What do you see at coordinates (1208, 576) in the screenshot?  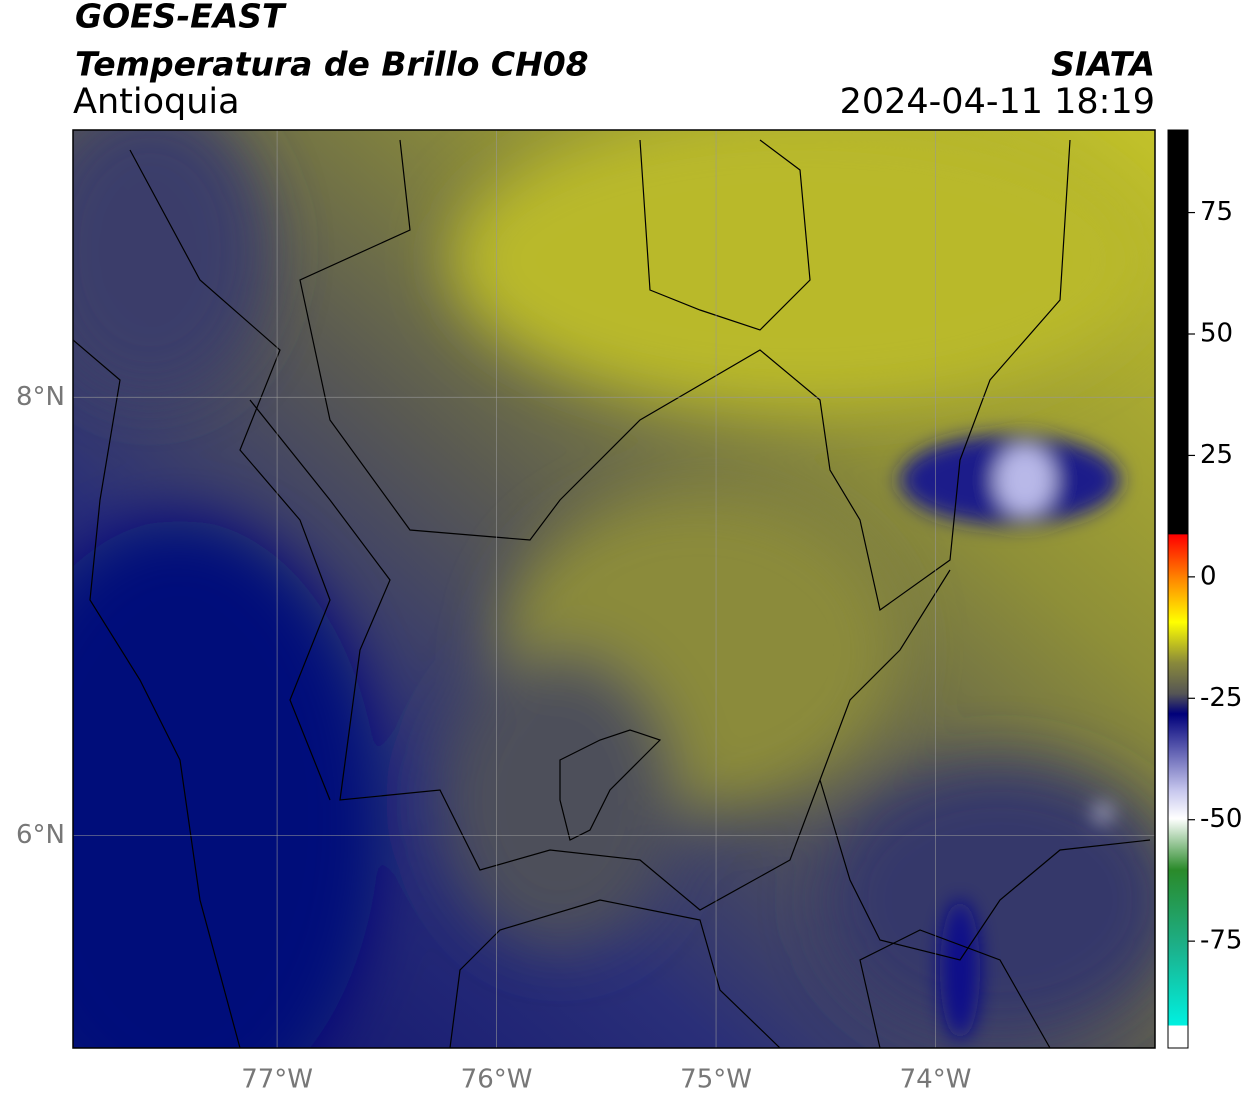 I see `colorbar-tick-label: 0` at bounding box center [1208, 576].